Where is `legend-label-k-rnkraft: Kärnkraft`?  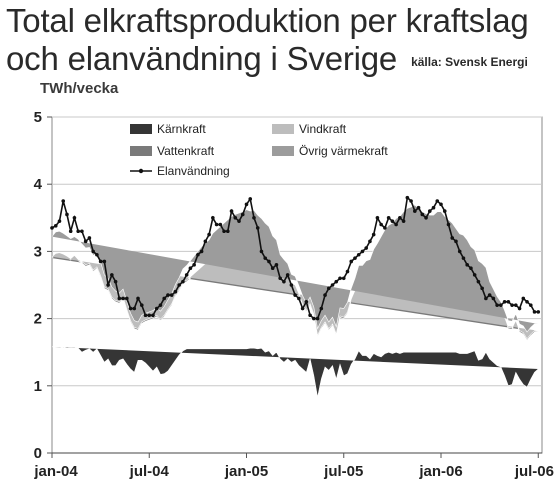 legend-label-k-rnkraft: Kärnkraft is located at coordinates (181, 129).